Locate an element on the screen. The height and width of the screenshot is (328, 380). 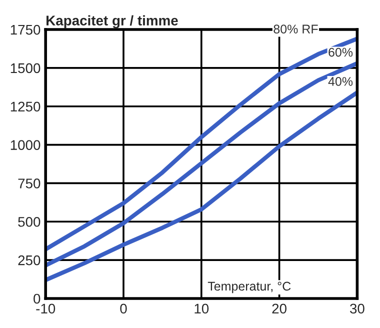
series-label: 60% is located at coordinates (340, 52).